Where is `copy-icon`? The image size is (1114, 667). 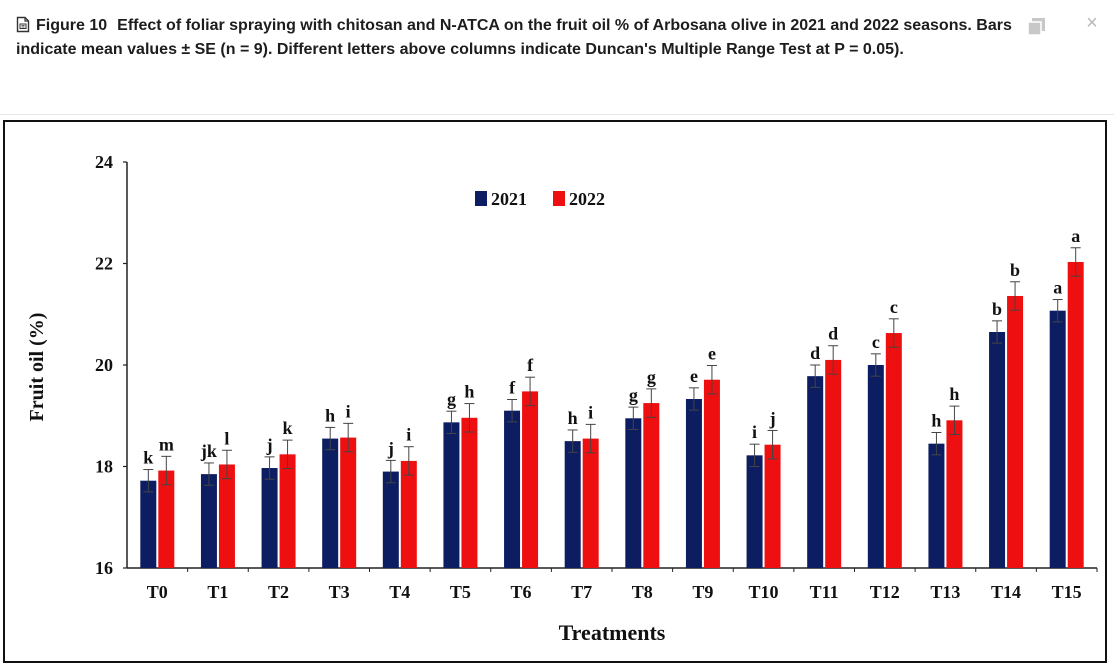 copy-icon is located at coordinates (1036, 27).